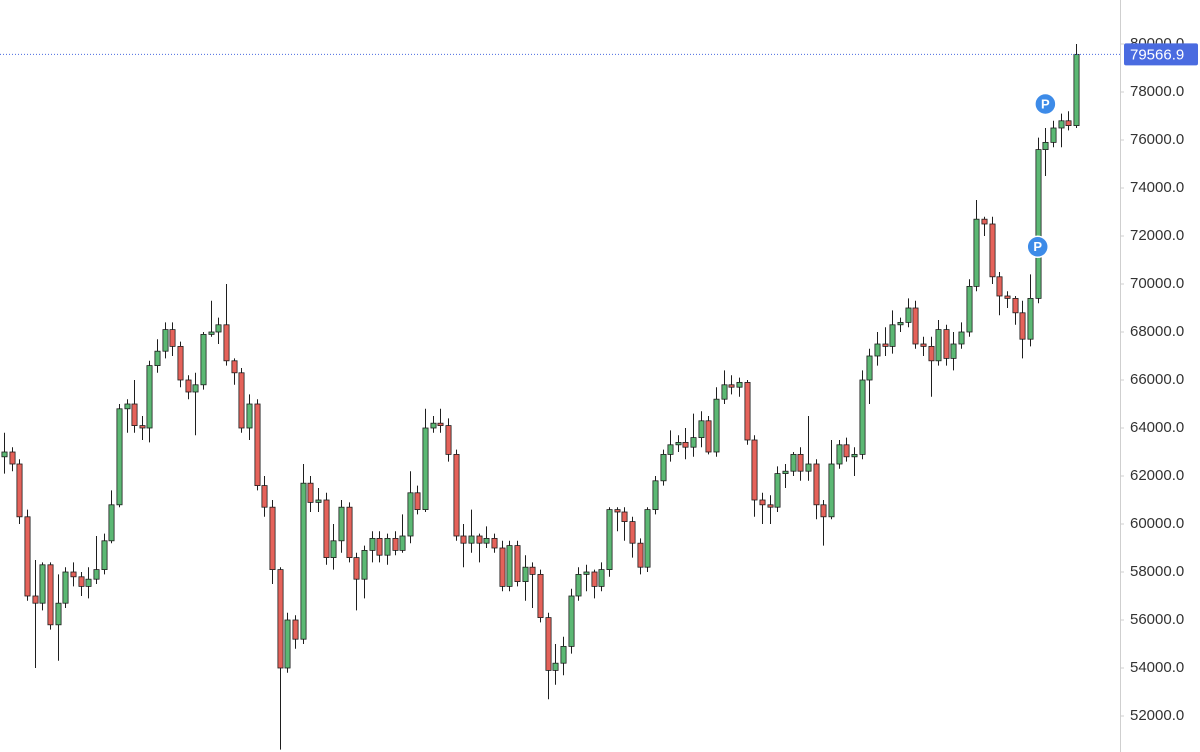 The image size is (1200, 752). Describe the element at coordinates (1157, 54) in the screenshot. I see `last-price-label: 79566.9` at that location.